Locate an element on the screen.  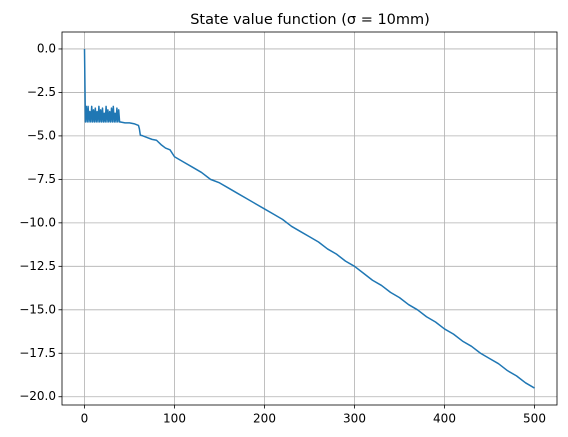
y-tick-label: −15.0 is located at coordinates (37, 309).